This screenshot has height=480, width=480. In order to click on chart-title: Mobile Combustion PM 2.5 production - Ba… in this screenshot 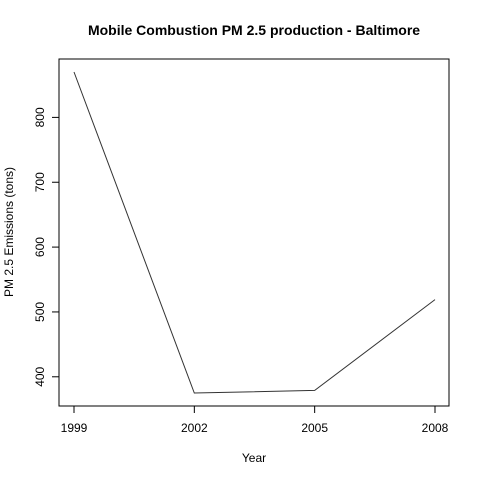, I will do `click(254, 30)`.